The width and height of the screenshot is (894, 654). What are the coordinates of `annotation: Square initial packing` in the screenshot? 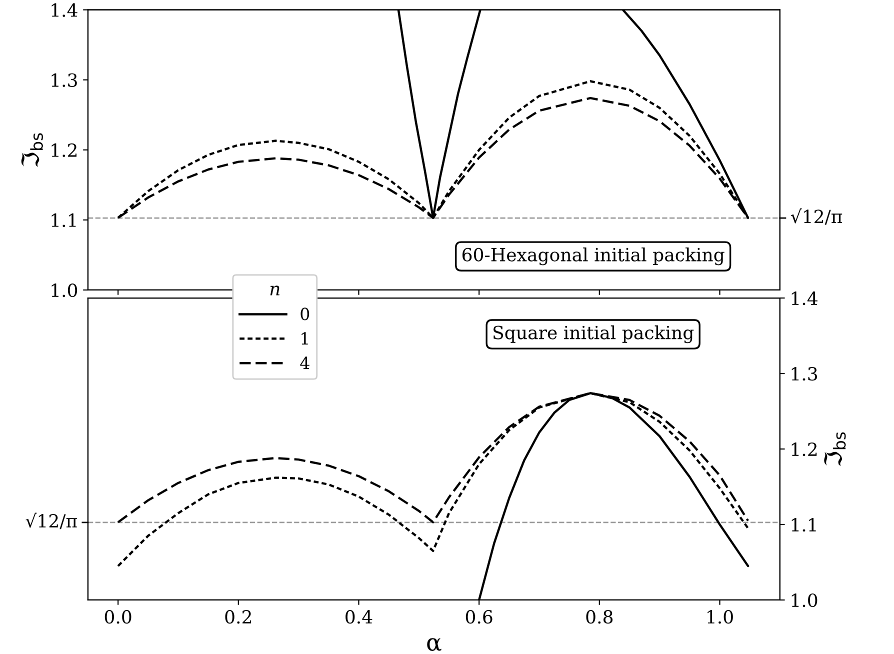 It's located at (594, 334).